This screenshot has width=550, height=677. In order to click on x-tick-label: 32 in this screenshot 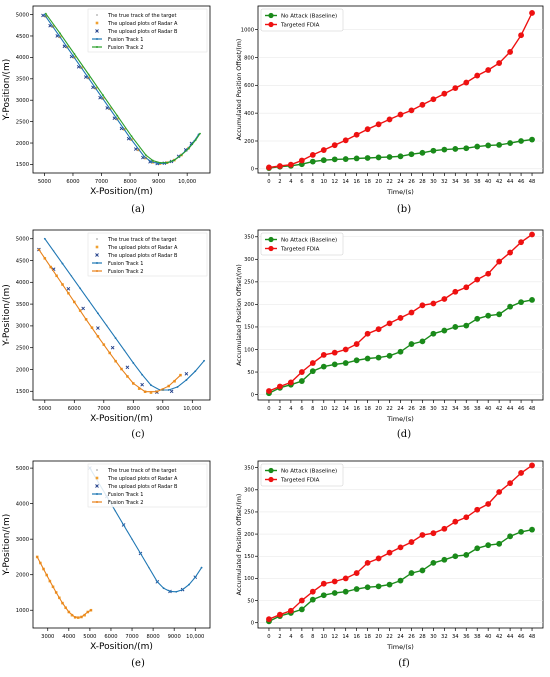, I will do `click(444, 409)`.